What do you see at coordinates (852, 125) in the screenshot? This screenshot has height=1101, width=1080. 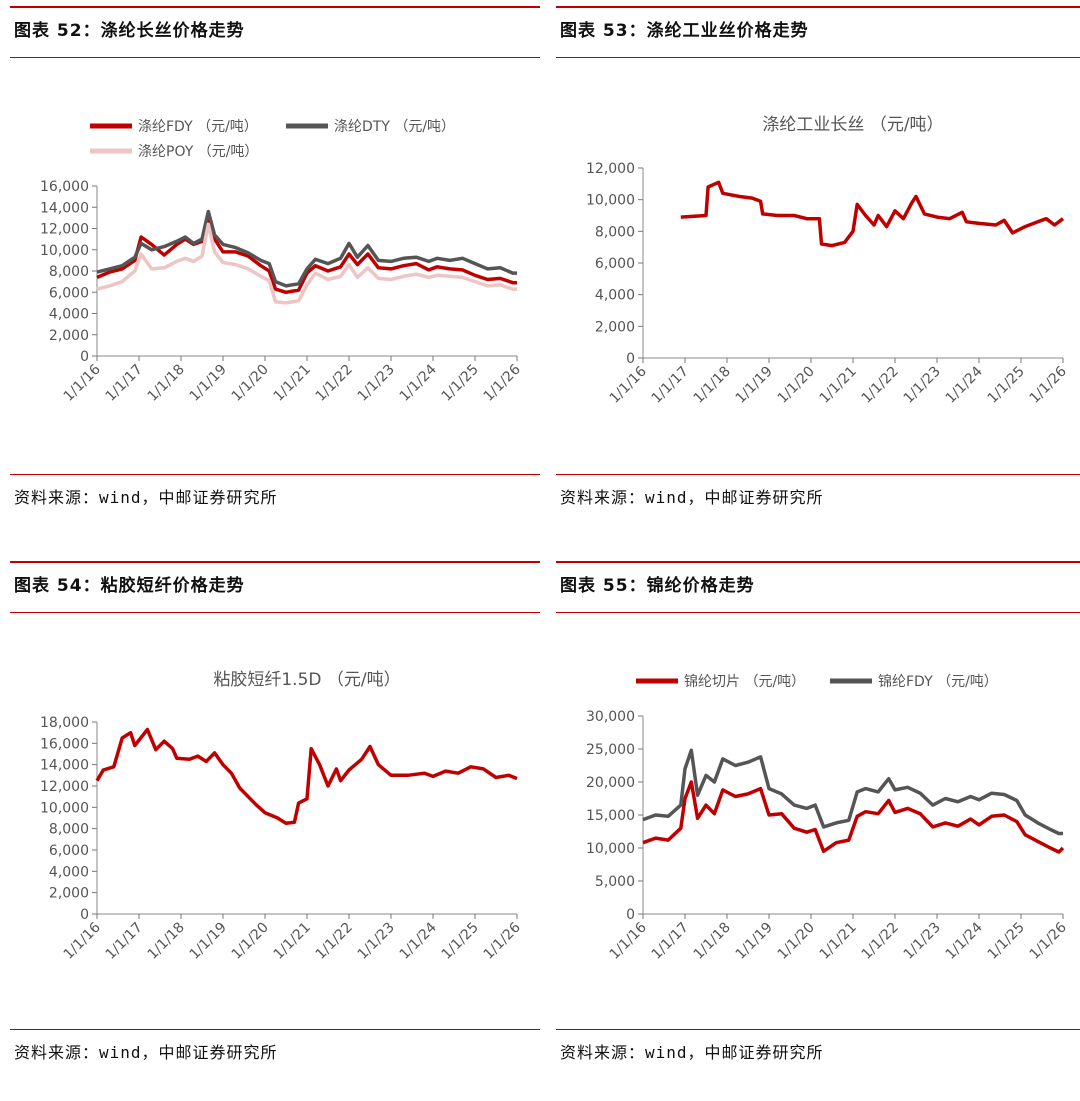 I see `chart-title: 涤纶工业长丝 （元/吨）` at bounding box center [852, 125].